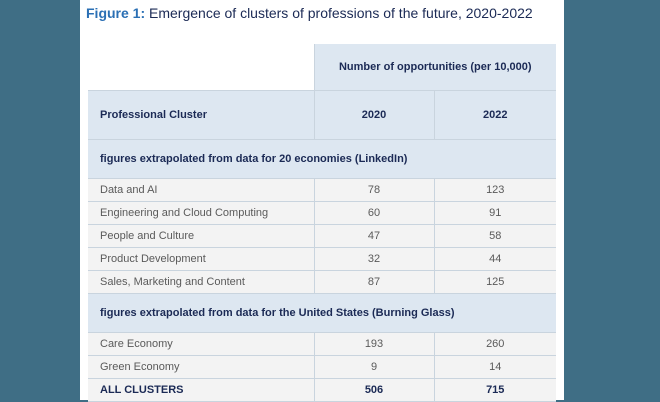 This screenshot has width=660, height=402. What do you see at coordinates (201, 236) in the screenshot?
I see `cluster-name: People and Culture` at bounding box center [201, 236].